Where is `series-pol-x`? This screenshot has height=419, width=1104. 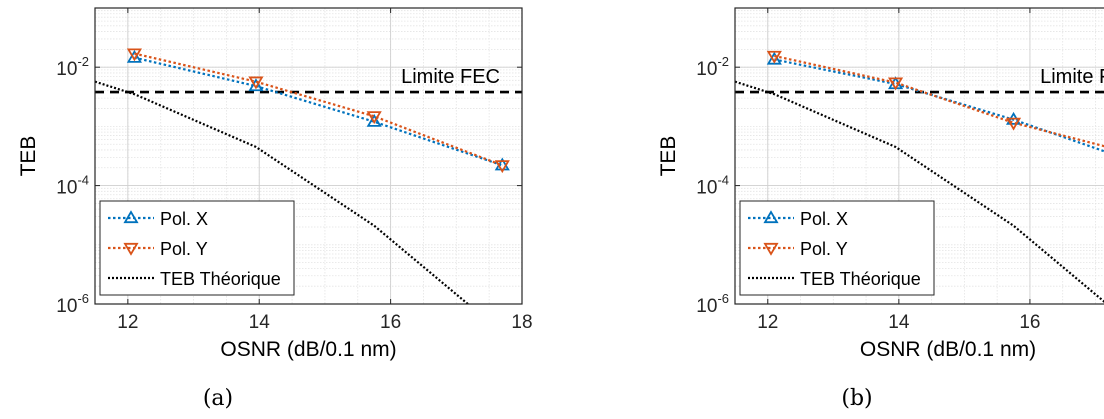
series-pol-x is located at coordinates (318, 111).